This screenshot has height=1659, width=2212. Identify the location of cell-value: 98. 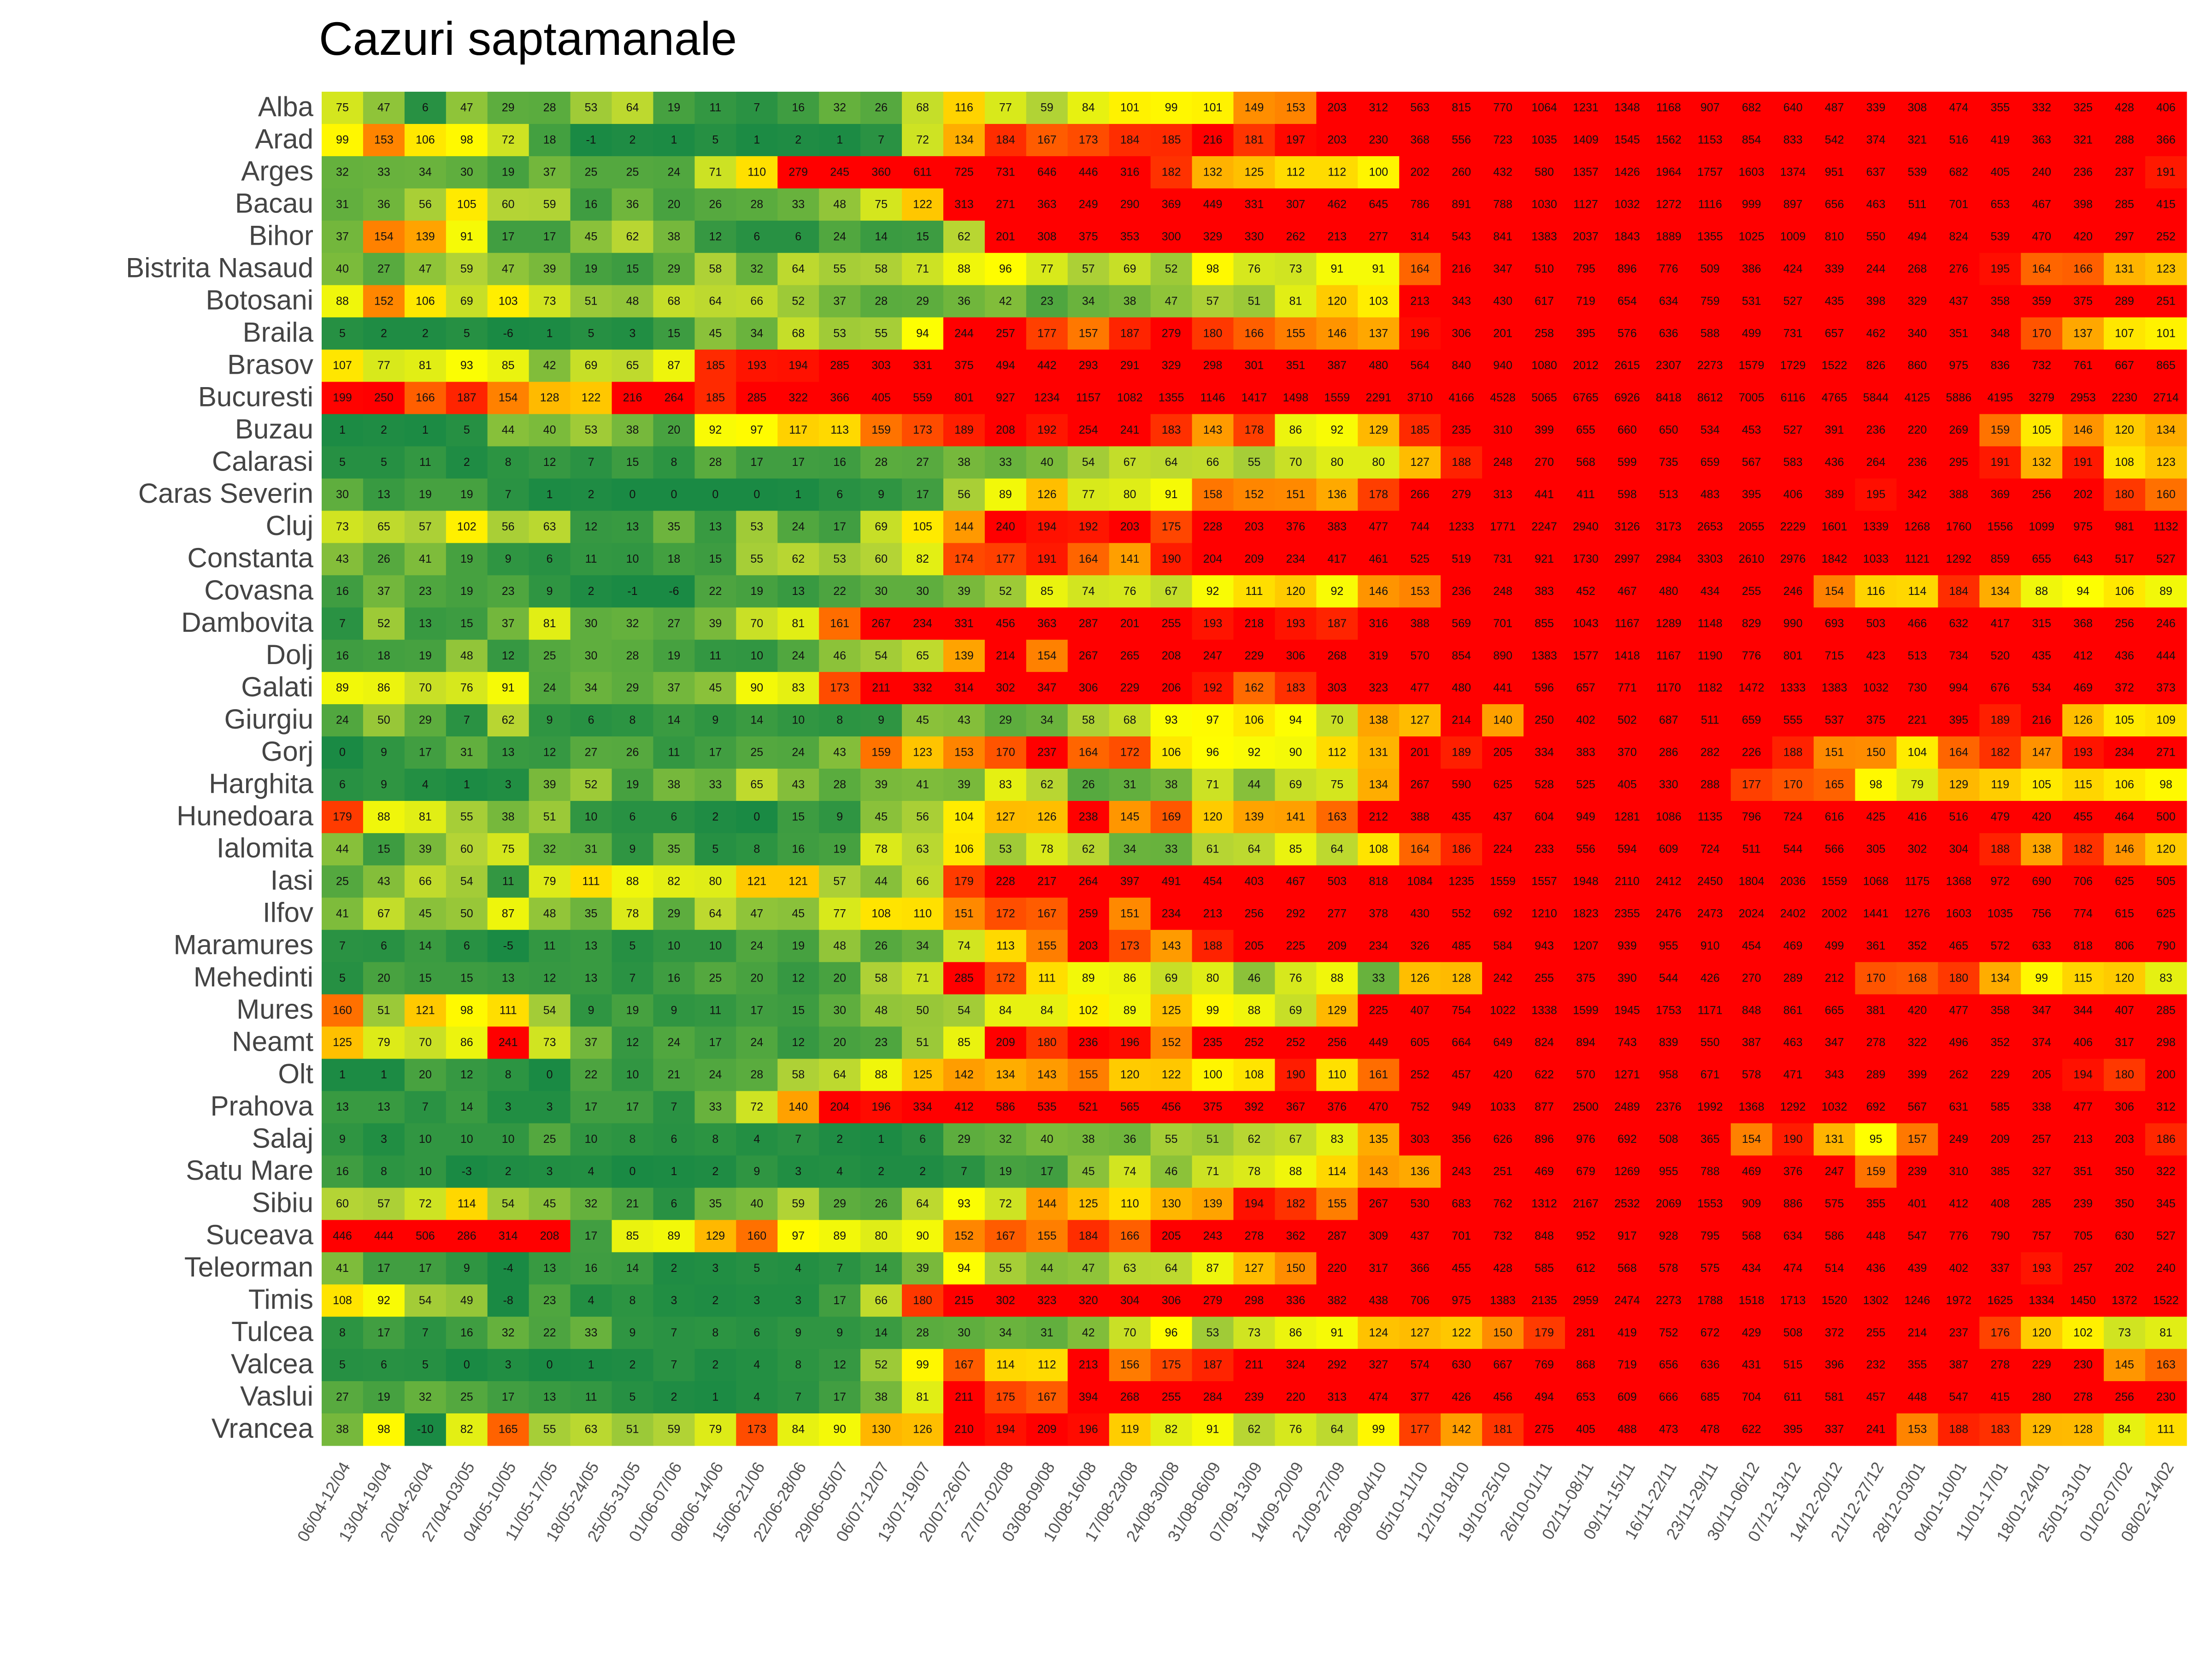
(1212, 268).